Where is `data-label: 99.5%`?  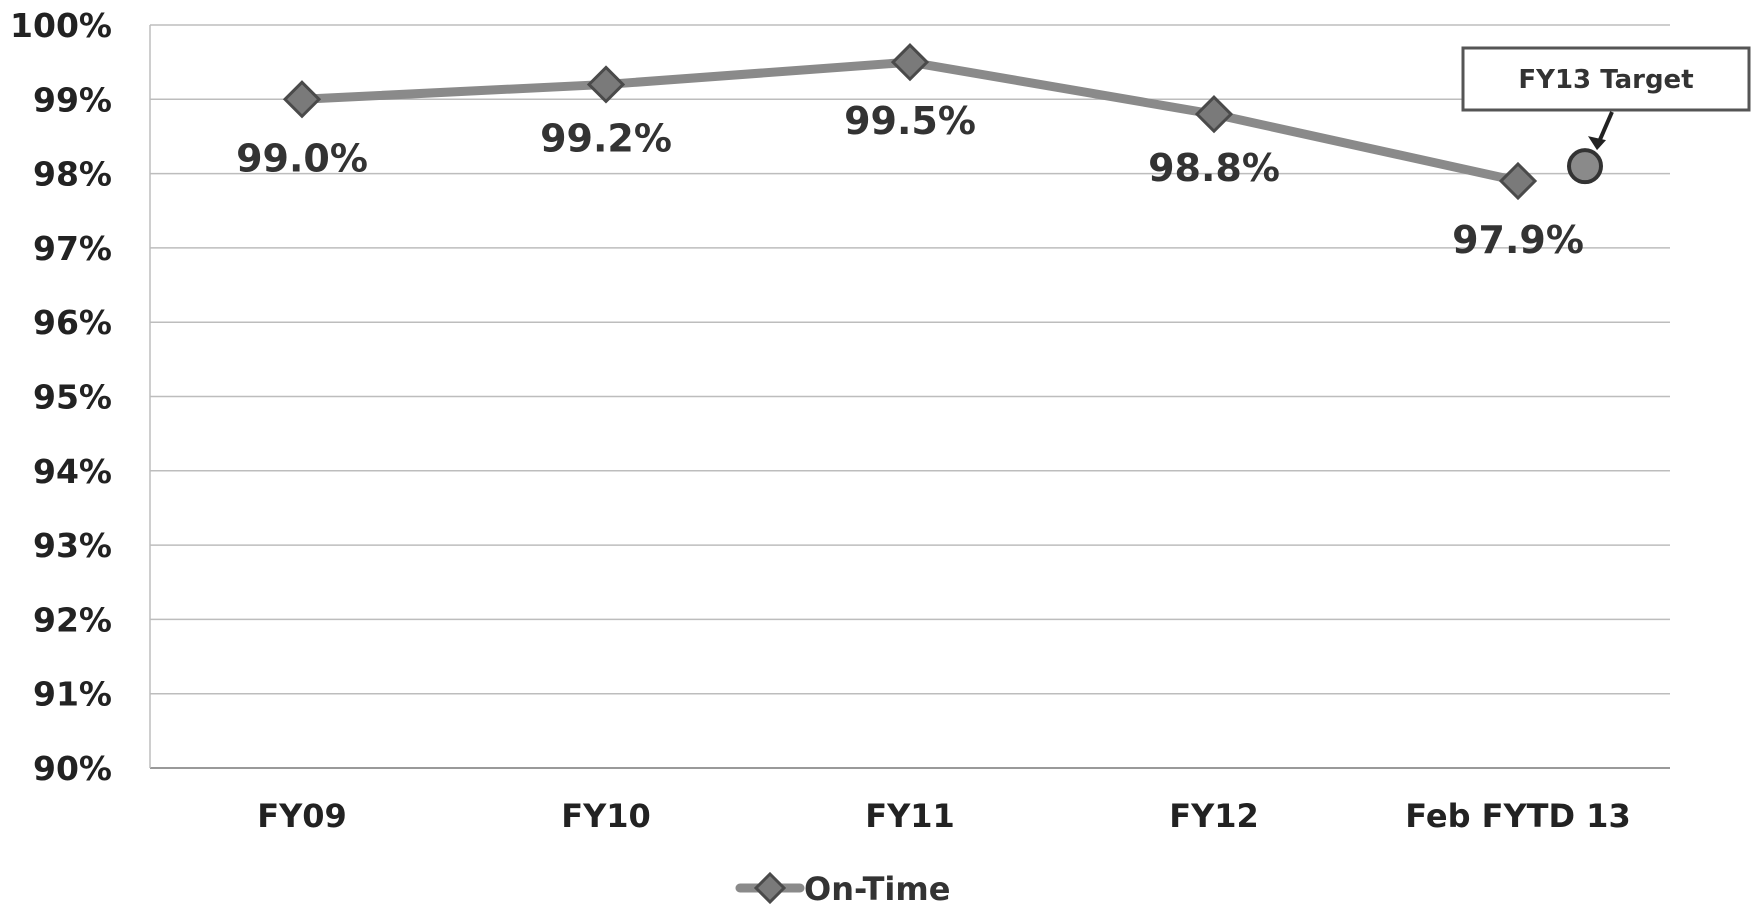 data-label: 99.5% is located at coordinates (910, 121).